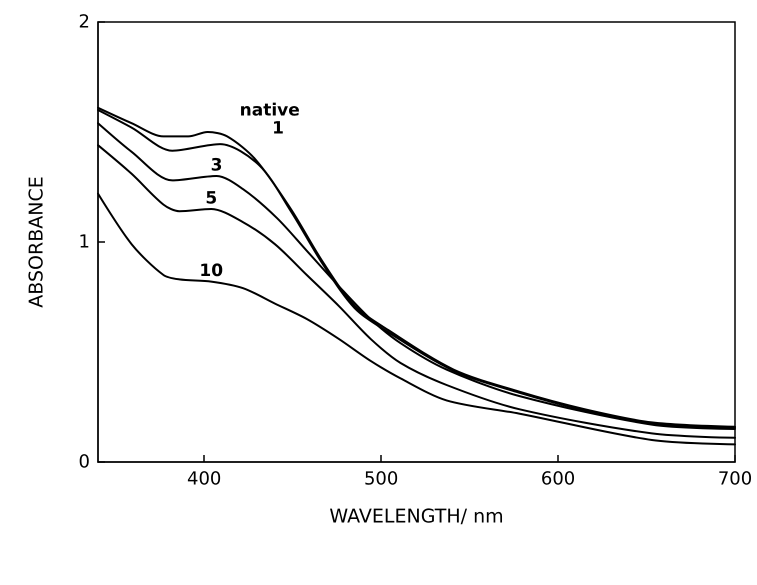 Image resolution: width=757 pixels, height=585 pixels. What do you see at coordinates (278, 128) in the screenshot?
I see `series-label: 1` at bounding box center [278, 128].